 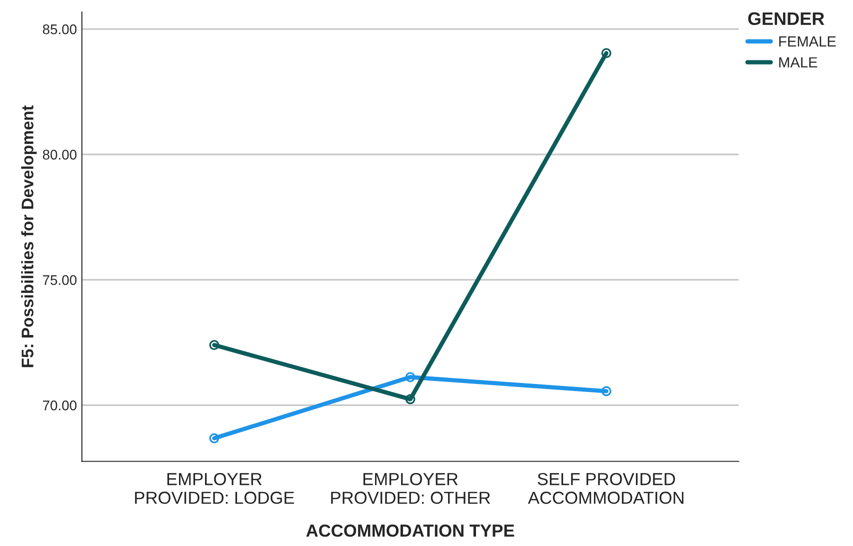 I want to click on y-axis-title: F5: Possibilities for Development, so click(x=29, y=236).